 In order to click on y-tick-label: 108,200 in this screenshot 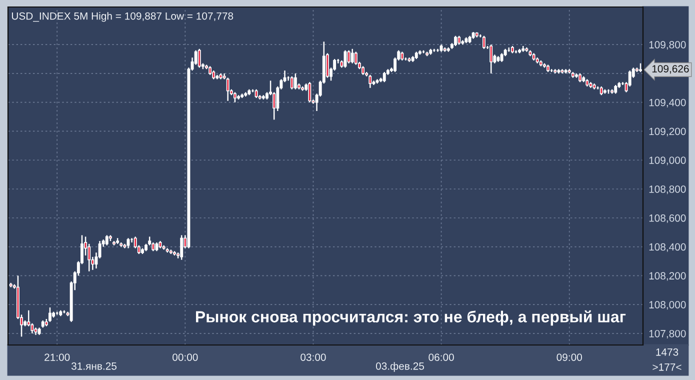, I will do `click(667, 276)`.